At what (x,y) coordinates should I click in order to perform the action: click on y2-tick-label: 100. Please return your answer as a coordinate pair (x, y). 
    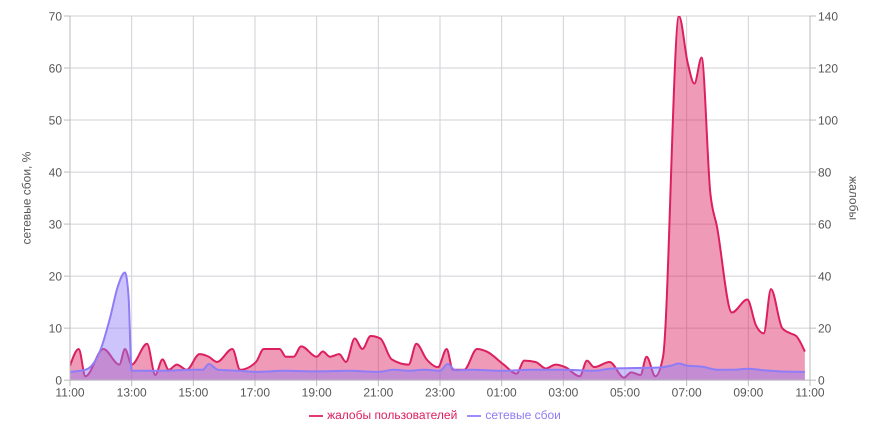
    Looking at the image, I should click on (828, 120).